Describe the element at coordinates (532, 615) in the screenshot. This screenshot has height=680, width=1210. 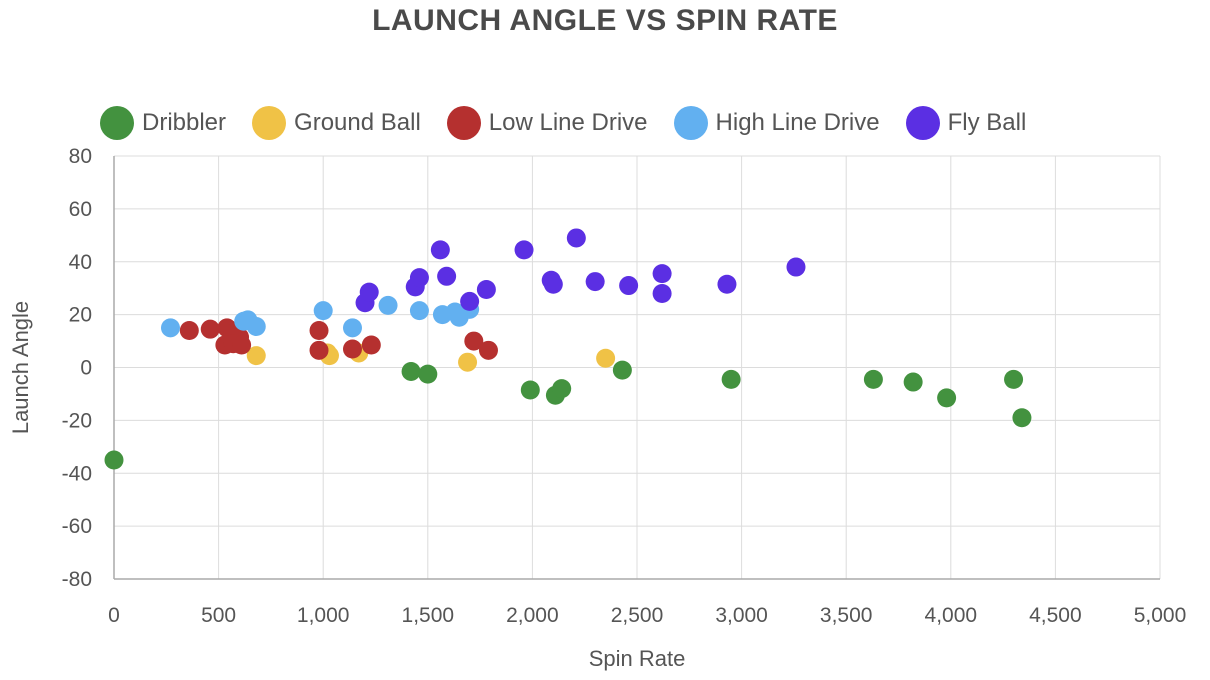
I see `x-tick-label: 2,000` at that location.